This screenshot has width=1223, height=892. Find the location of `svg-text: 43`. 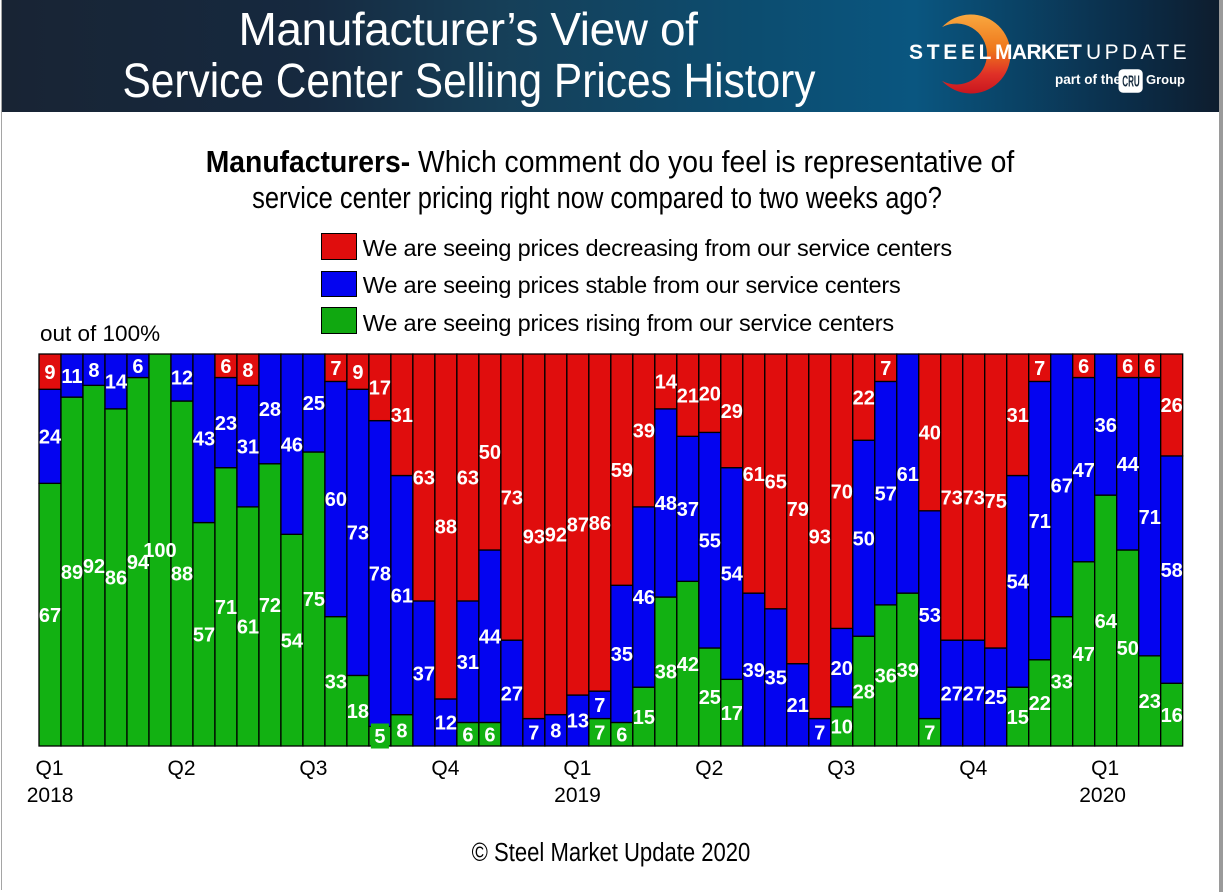

svg-text: 43 is located at coordinates (203, 439).